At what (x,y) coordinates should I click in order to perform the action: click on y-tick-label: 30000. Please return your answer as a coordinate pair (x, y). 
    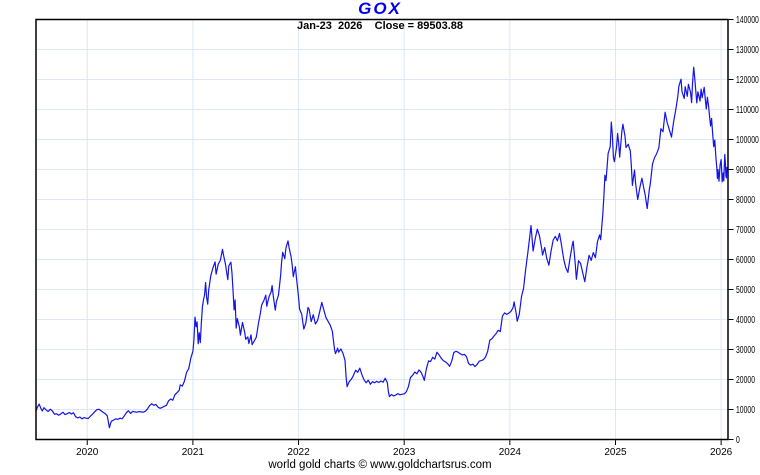
    Looking at the image, I should click on (745, 350).